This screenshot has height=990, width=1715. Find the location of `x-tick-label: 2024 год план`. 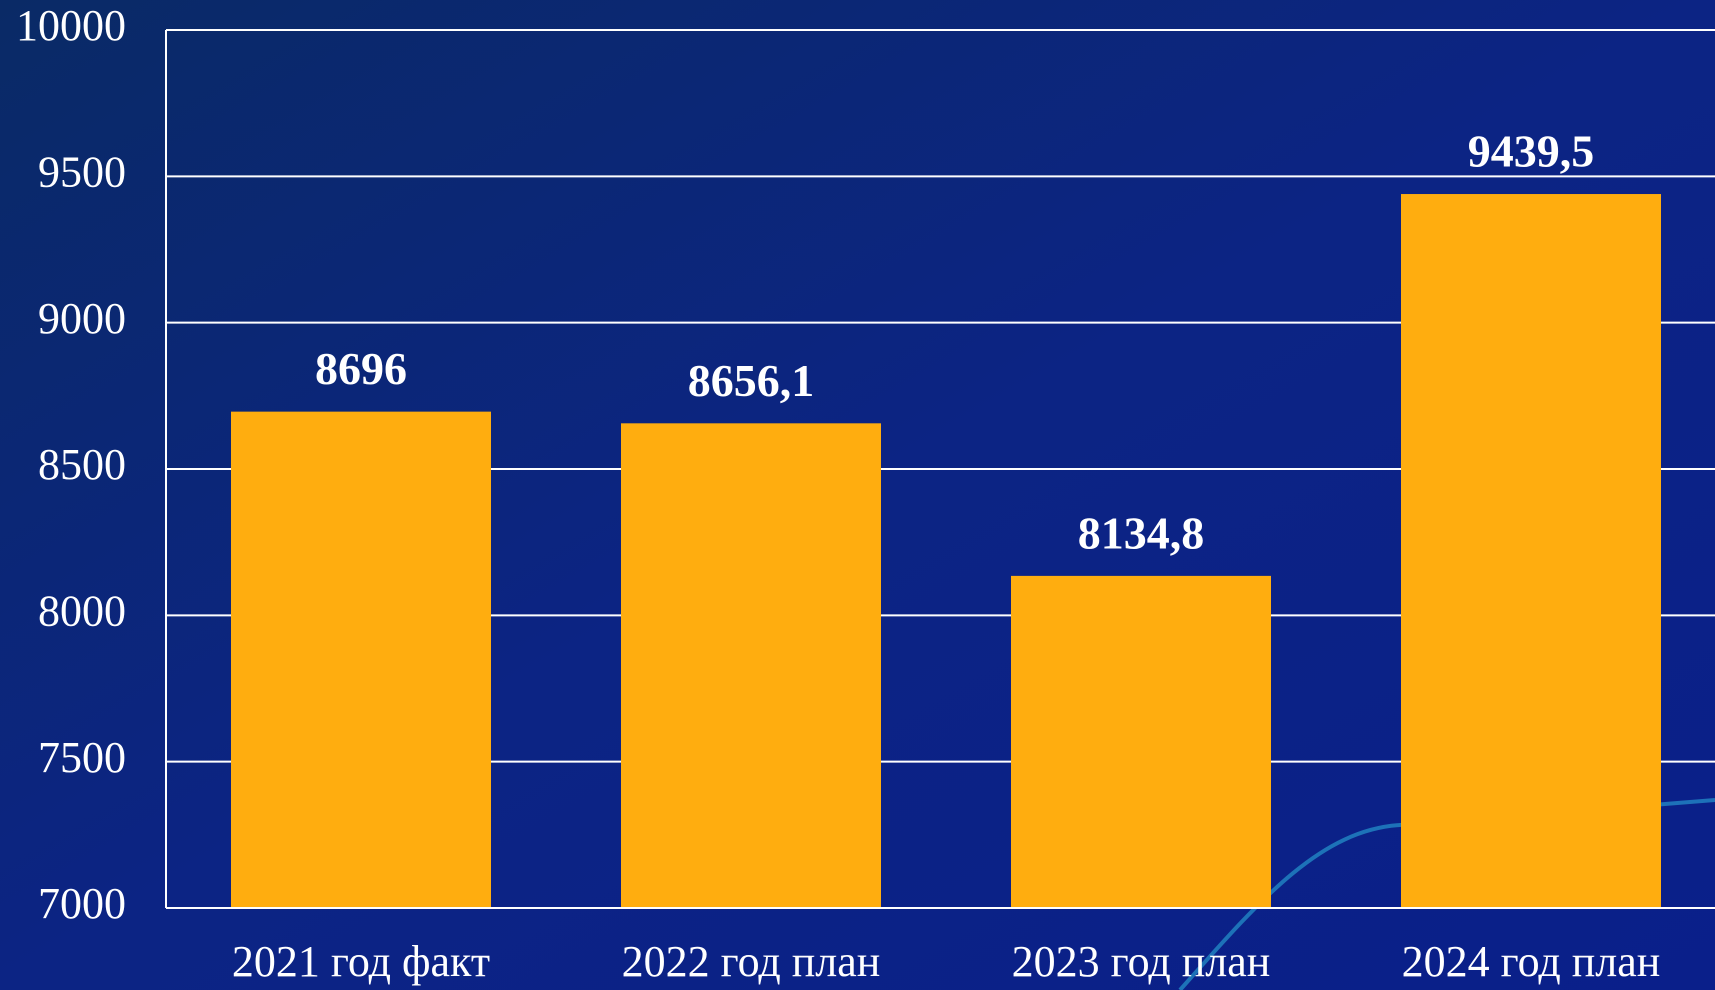

x-tick-label: 2024 год план is located at coordinates (1531, 961).